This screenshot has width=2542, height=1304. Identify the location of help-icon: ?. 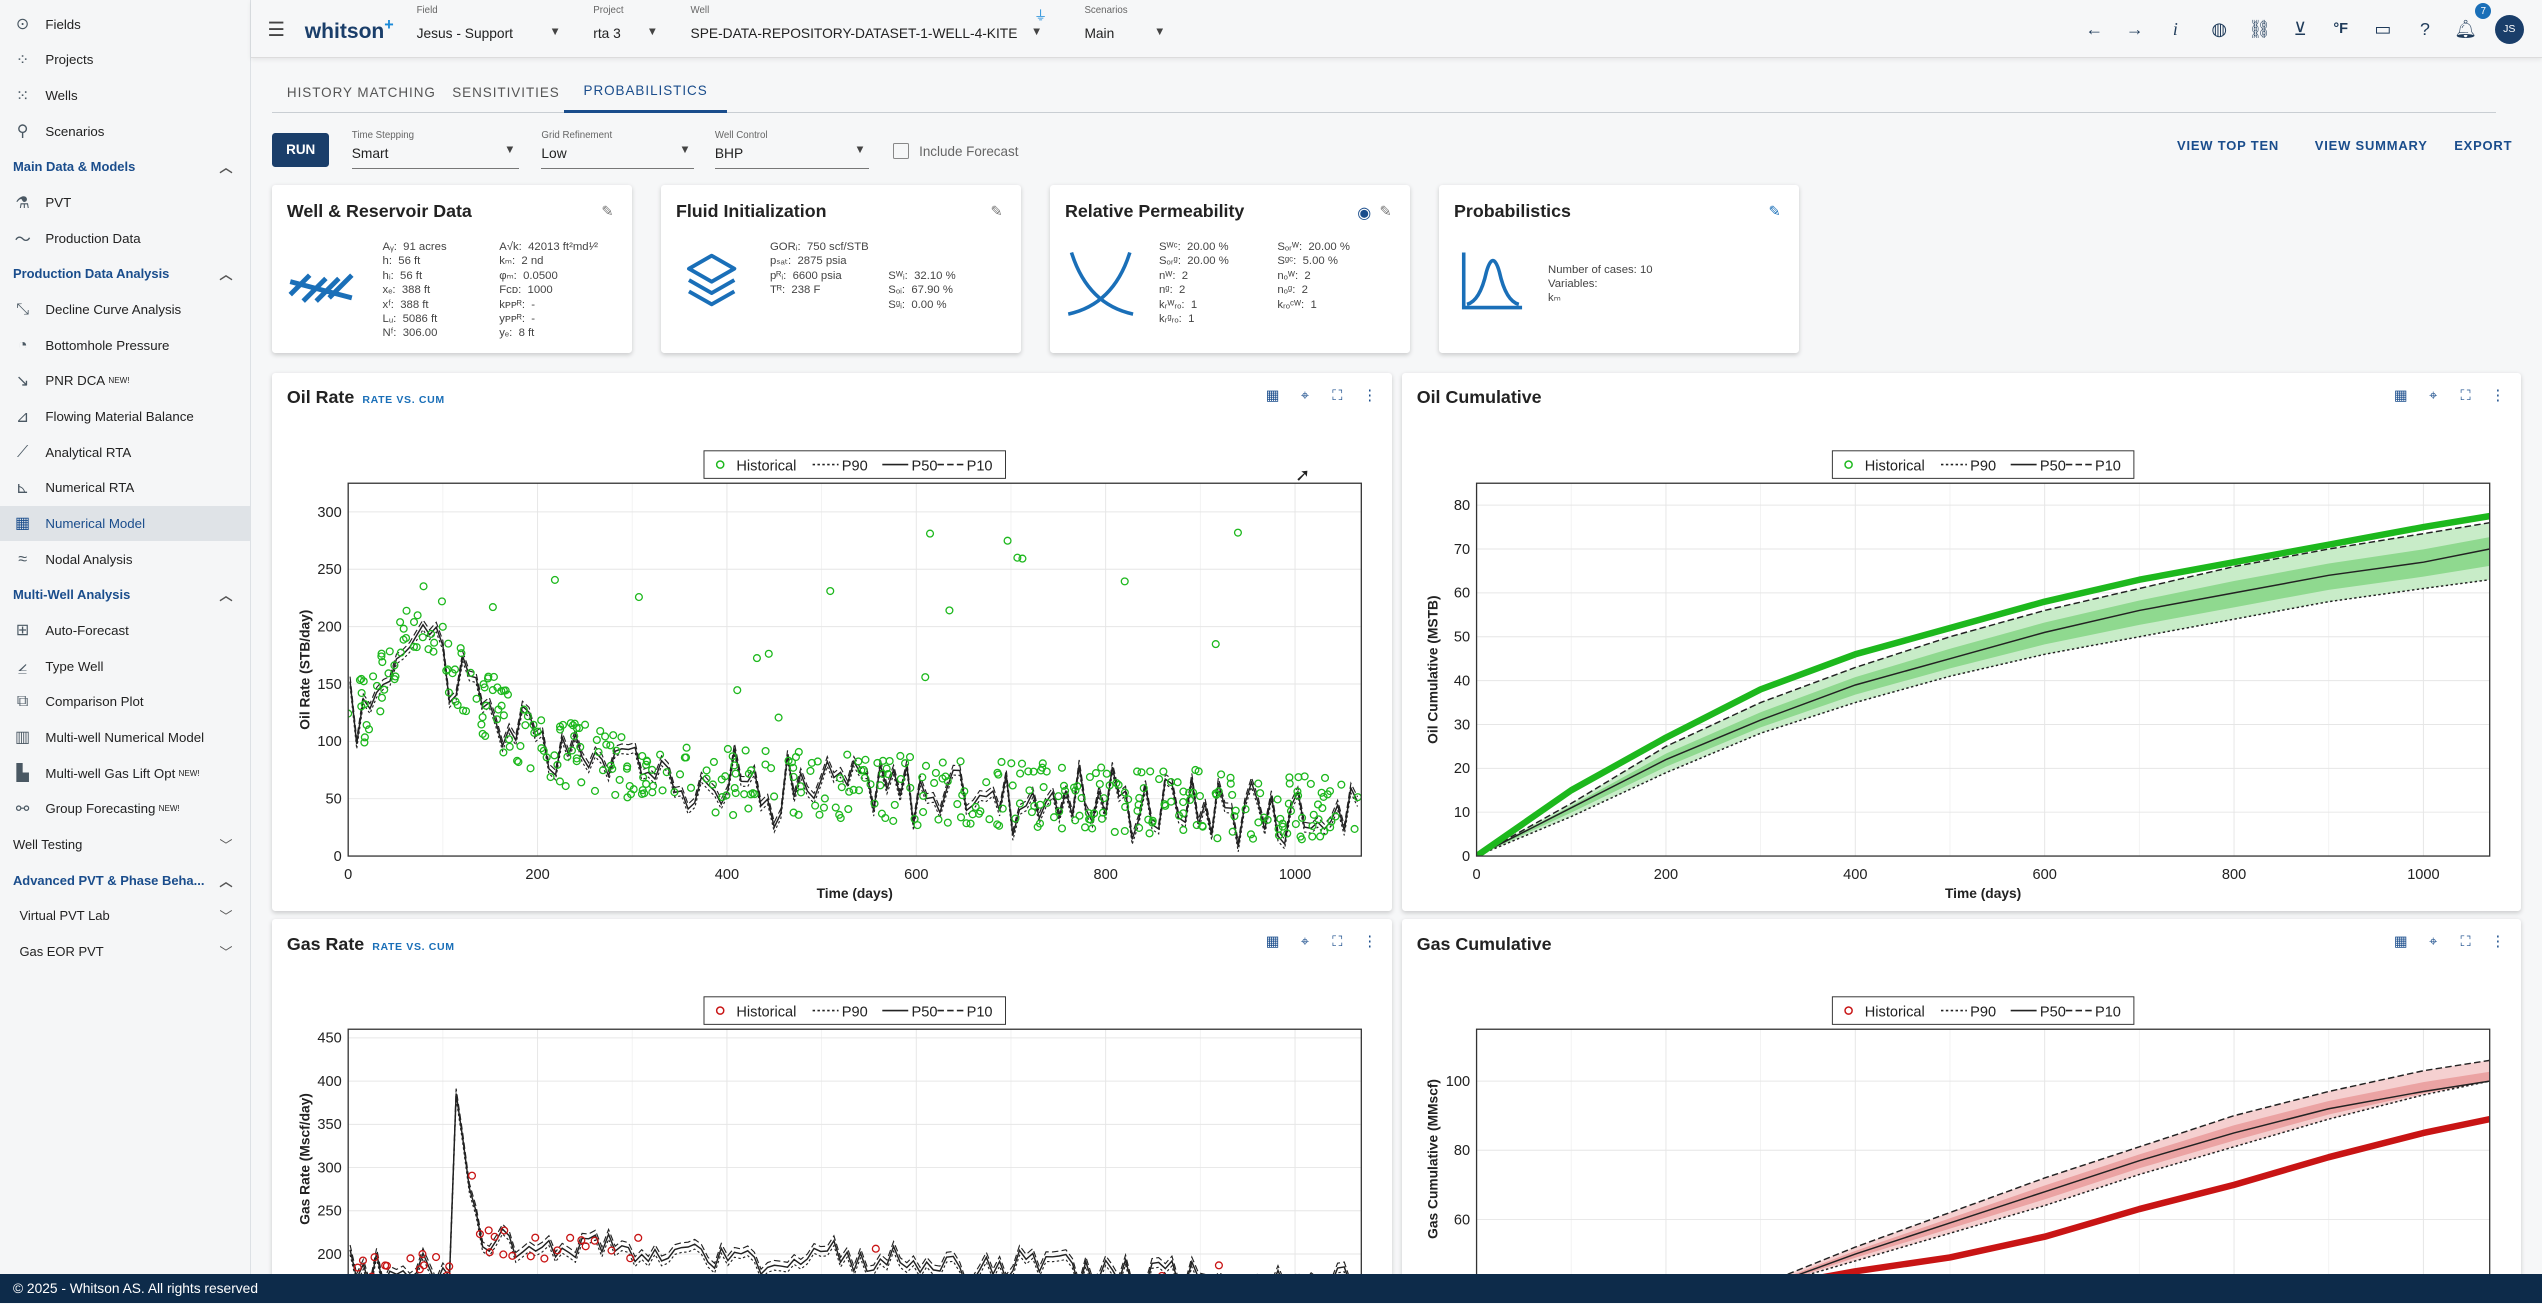
(2425, 28).